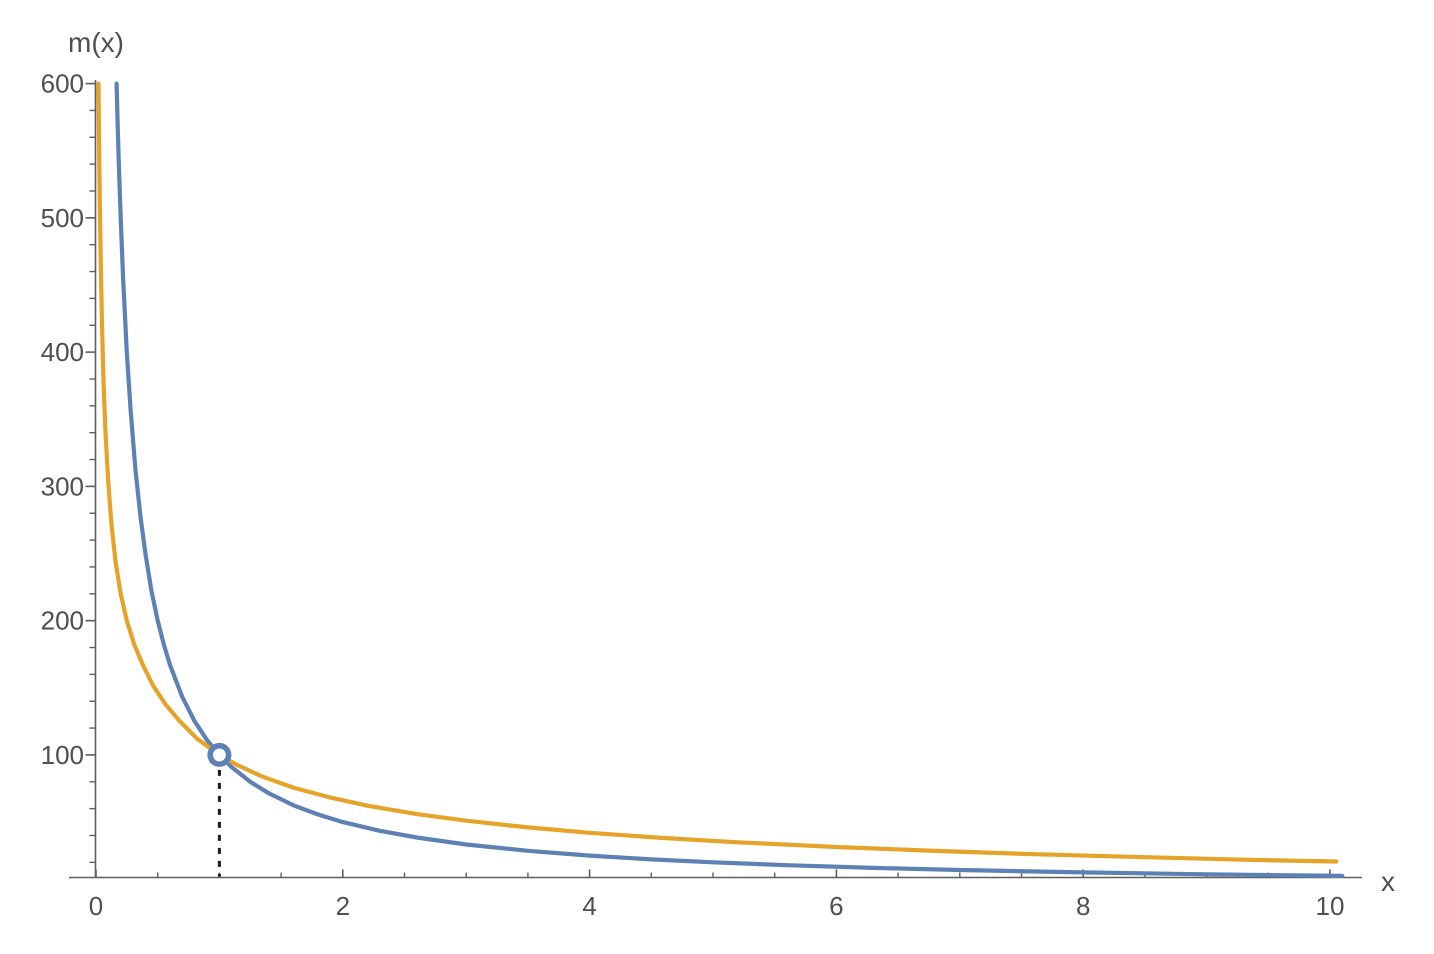  What do you see at coordinates (62, 218) in the screenshot?
I see `y-tick-label: 500` at bounding box center [62, 218].